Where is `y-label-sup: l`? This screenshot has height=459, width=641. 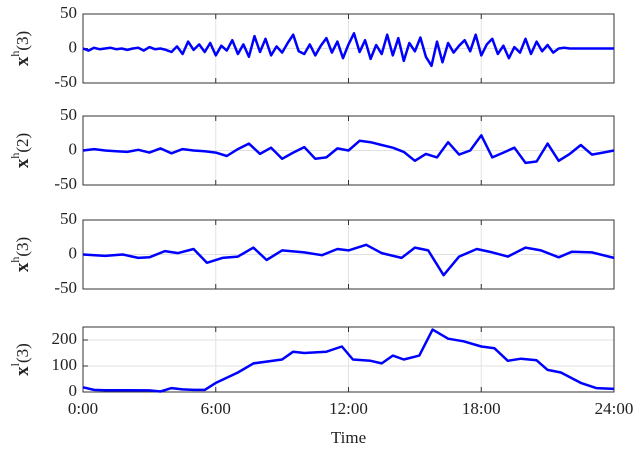
y-label-sup: l is located at coordinates (15, 364).